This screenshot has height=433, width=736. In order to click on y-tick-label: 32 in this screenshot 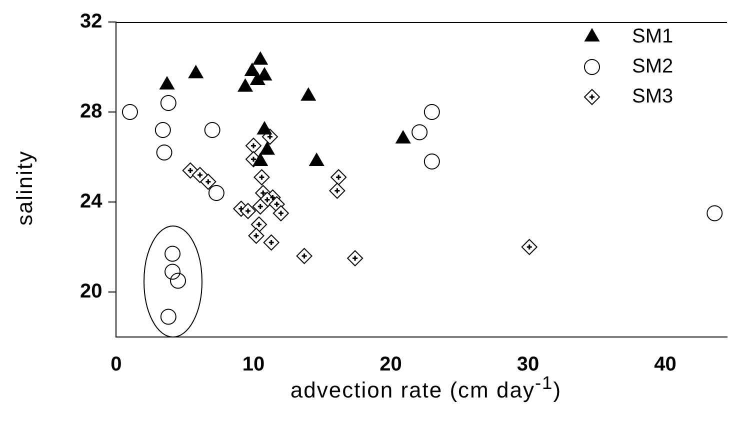, I will do `click(91, 21)`.